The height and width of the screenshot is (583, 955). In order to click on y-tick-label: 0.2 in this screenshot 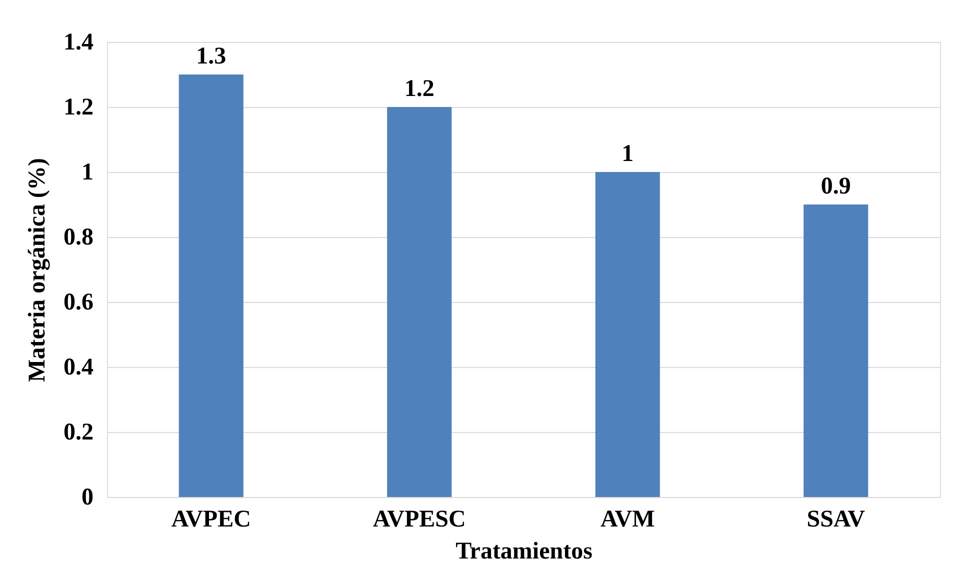, I will do `click(79, 433)`.